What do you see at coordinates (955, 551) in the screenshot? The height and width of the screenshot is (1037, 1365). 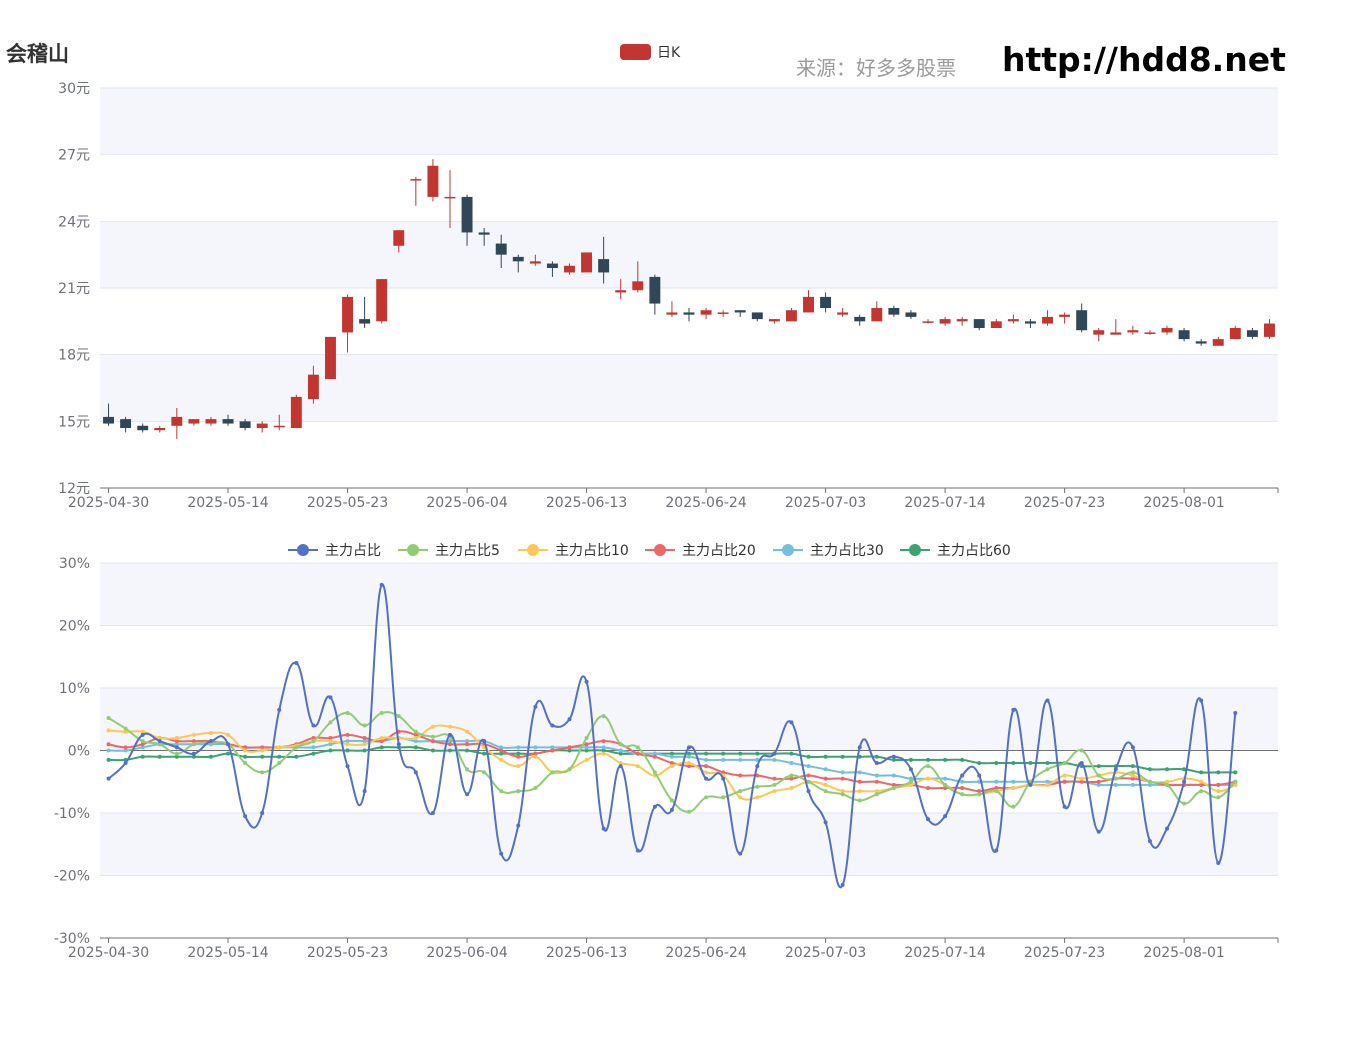 I see `legend-item-5: 主力占比60` at bounding box center [955, 551].